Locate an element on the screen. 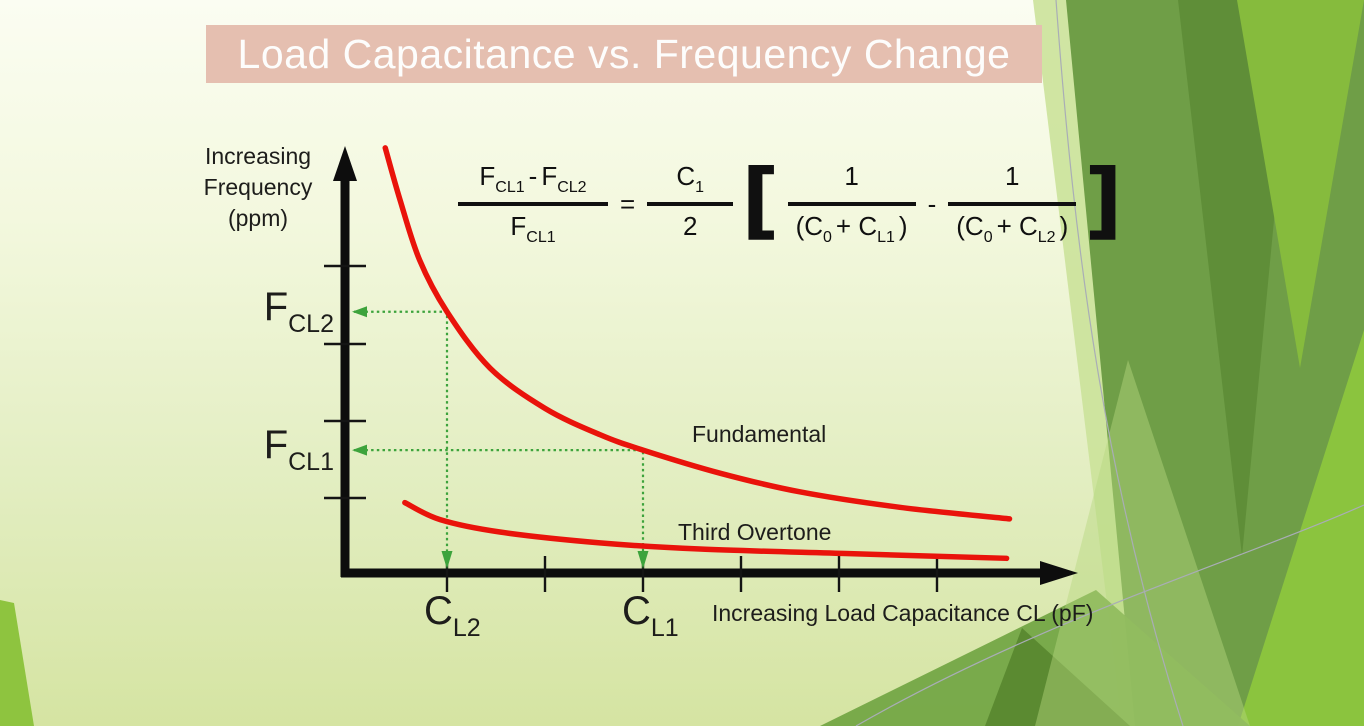 This screenshot has width=1364, height=726. term2-fraction: 1 (C0 + CL2 ) is located at coordinates (1012, 204).